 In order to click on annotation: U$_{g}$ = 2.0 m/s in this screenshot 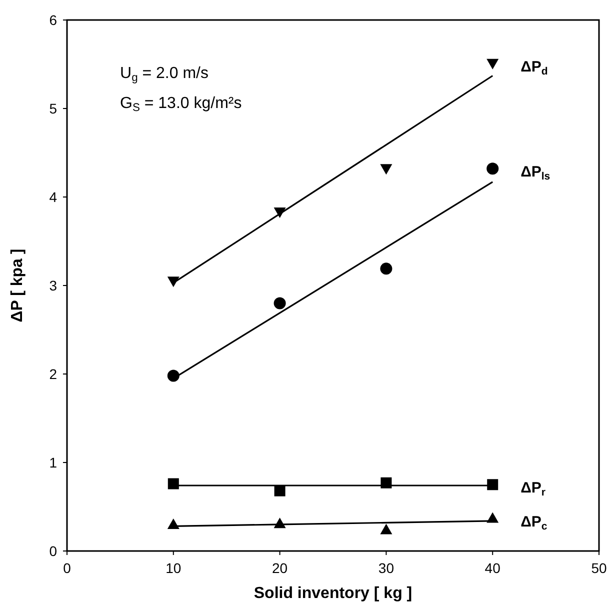, I will do `click(164, 74)`.